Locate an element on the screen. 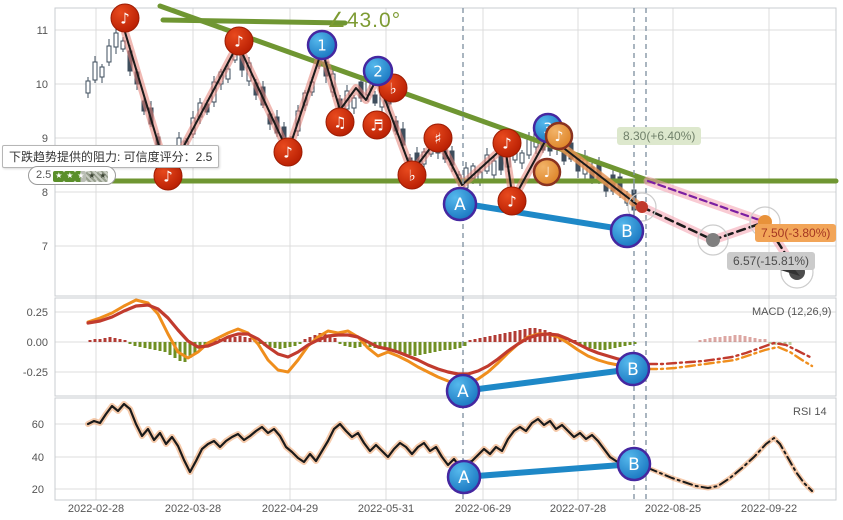 Image resolution: width=843 pixels, height=520 pixels. note-marker-glyph: ♬ is located at coordinates (376, 125).